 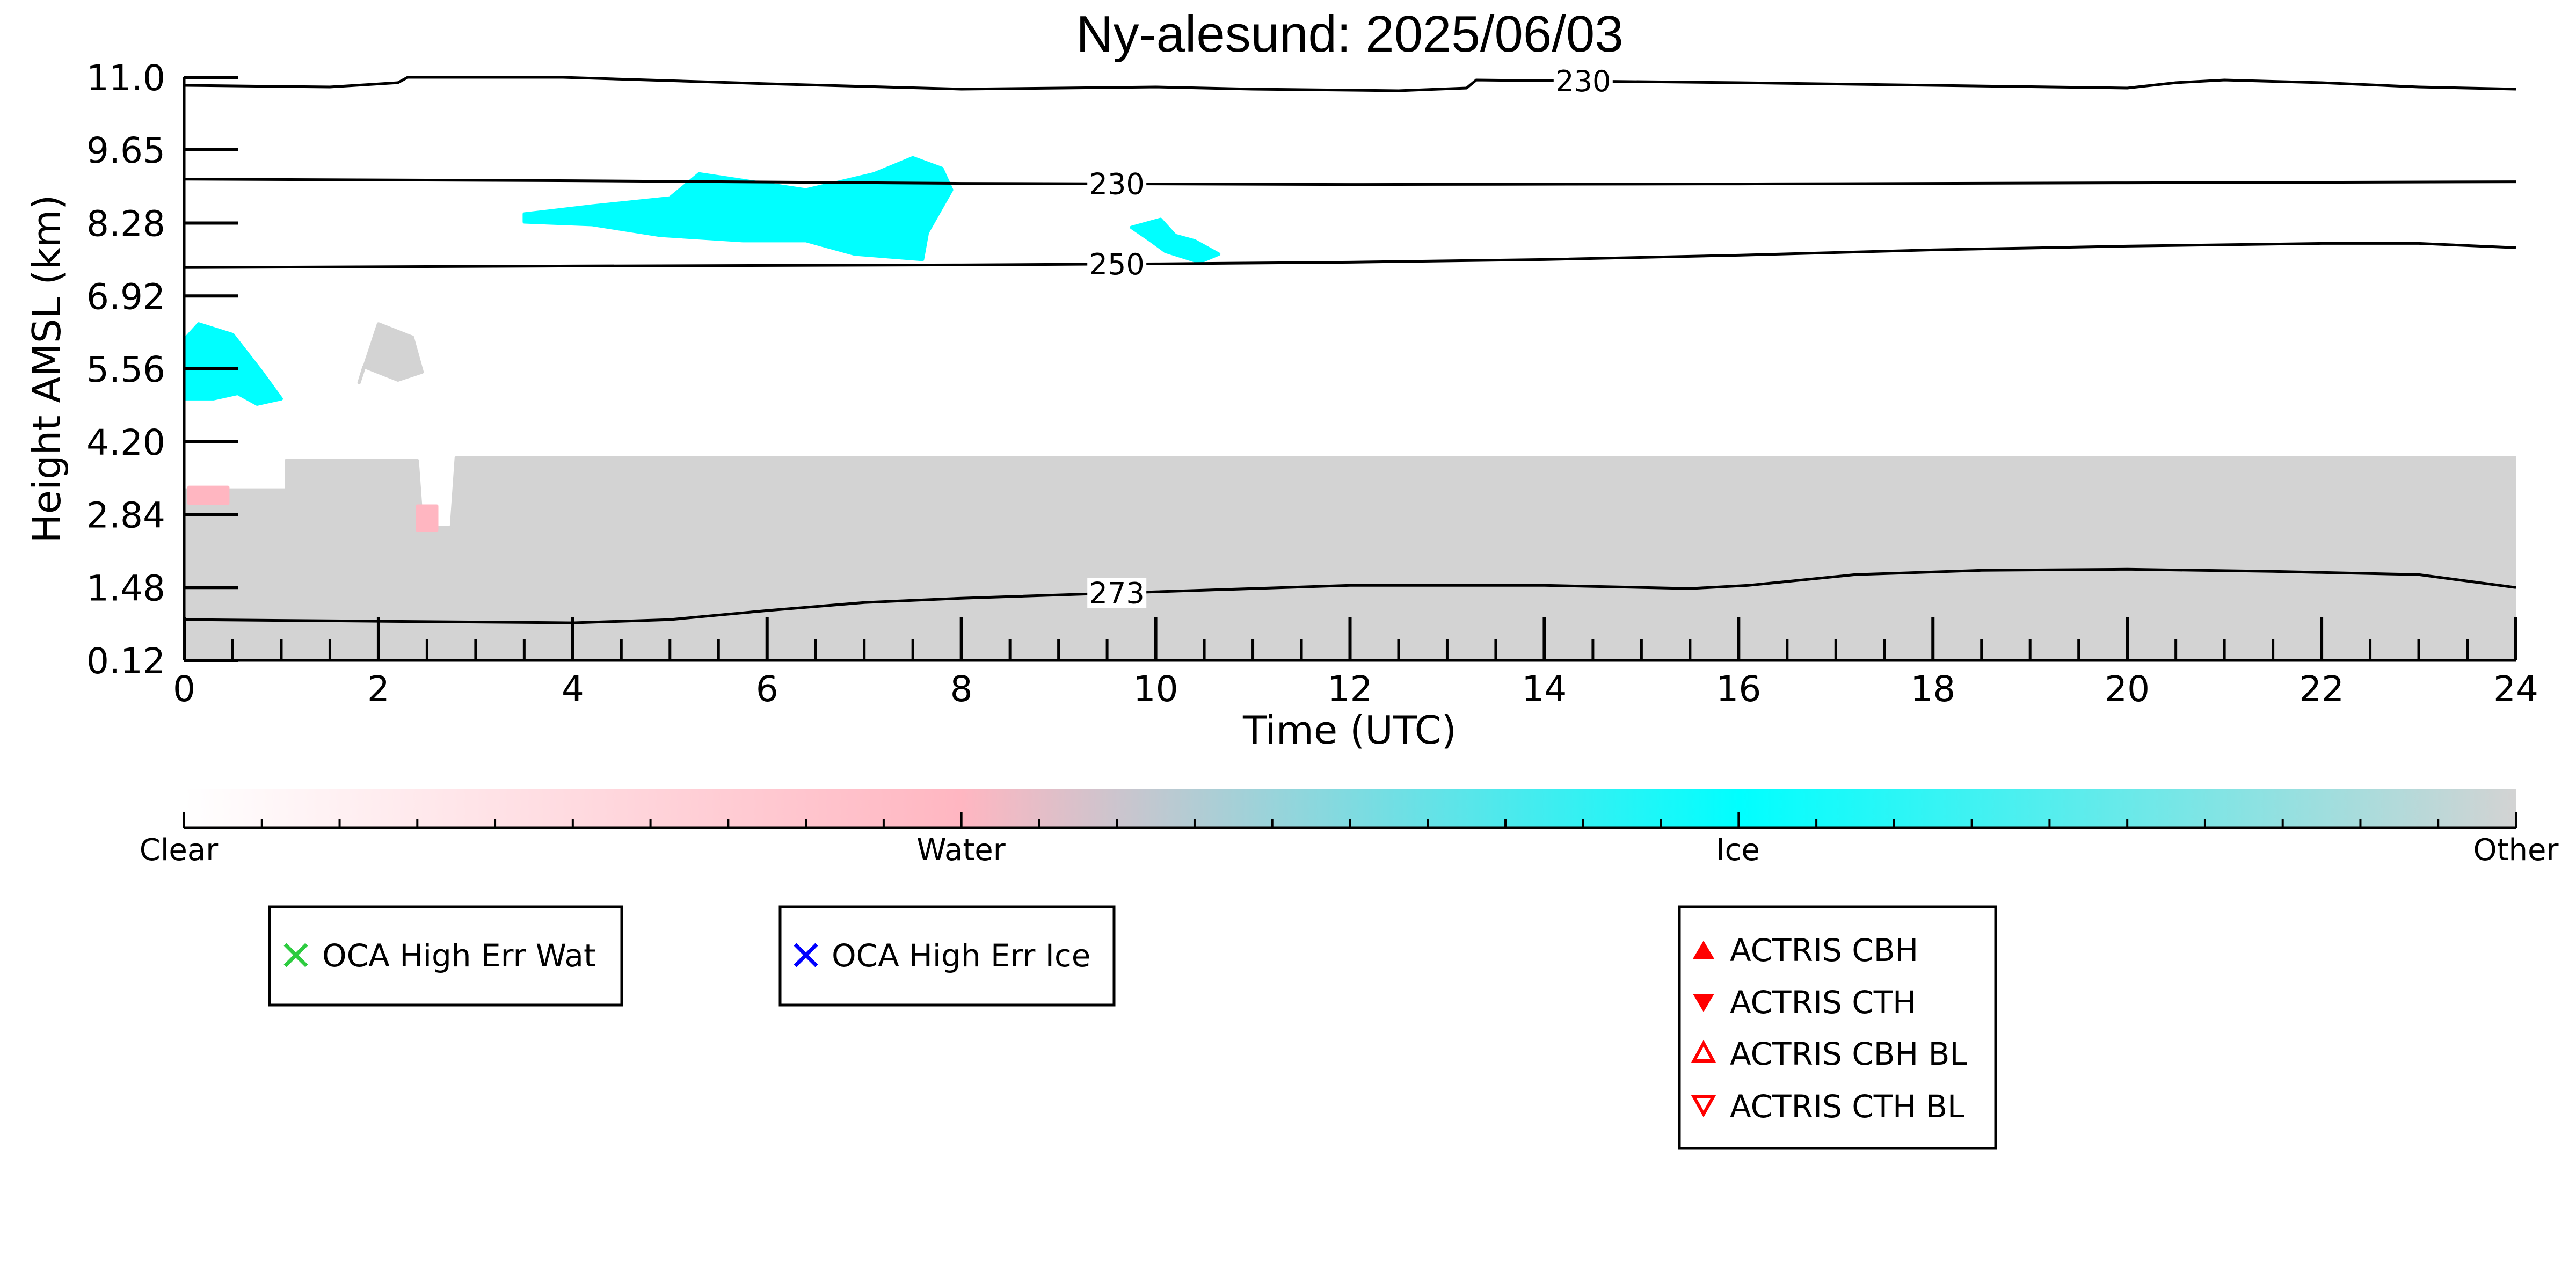 I want to click on x-tick-label: 12, so click(x=1350, y=689).